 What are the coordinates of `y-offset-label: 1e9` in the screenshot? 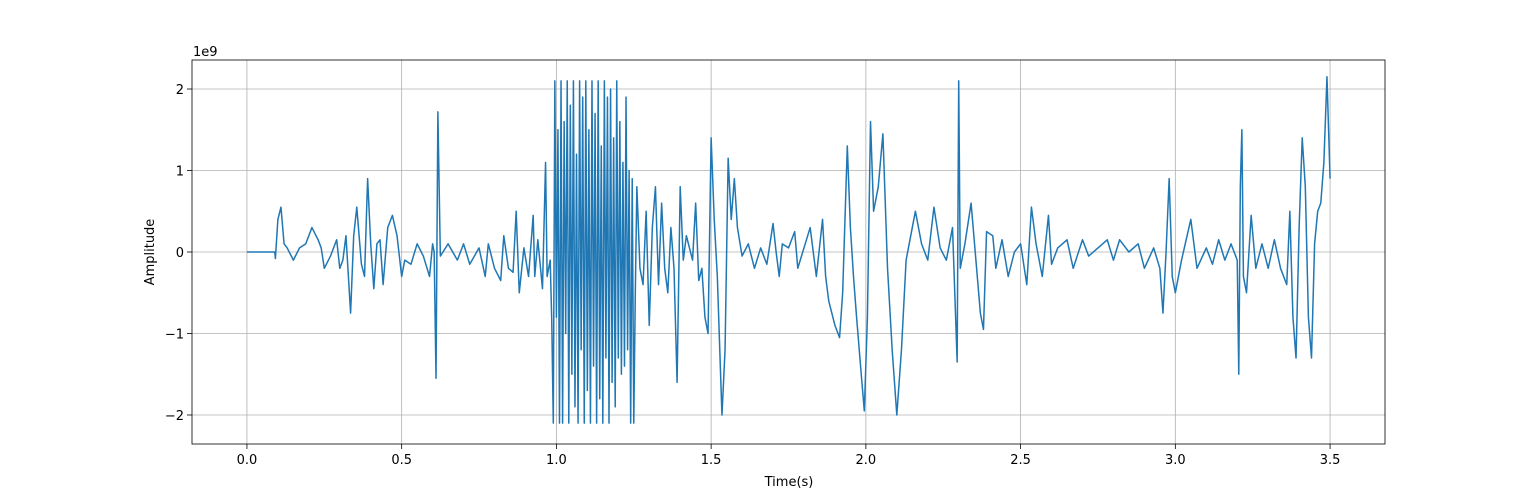 It's located at (205, 52).